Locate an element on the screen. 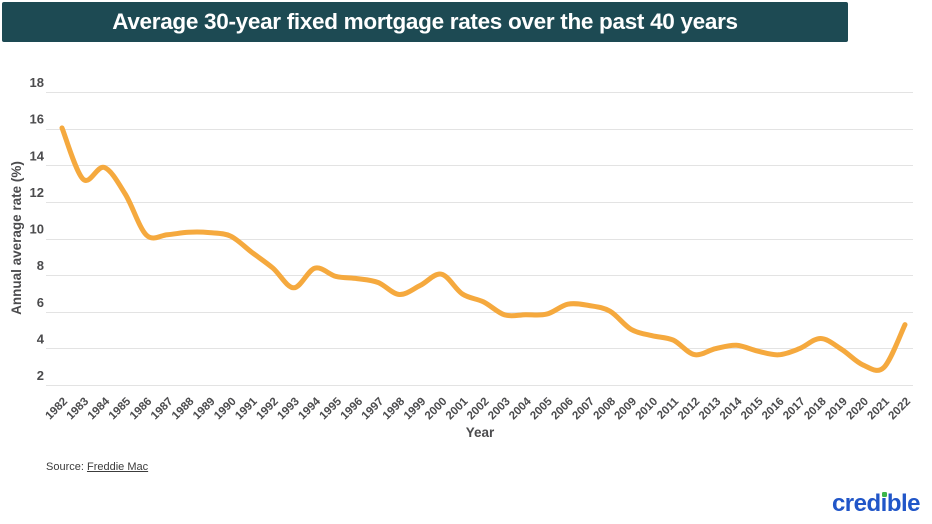  credible-logo-text: credıble is located at coordinates (876, 503).